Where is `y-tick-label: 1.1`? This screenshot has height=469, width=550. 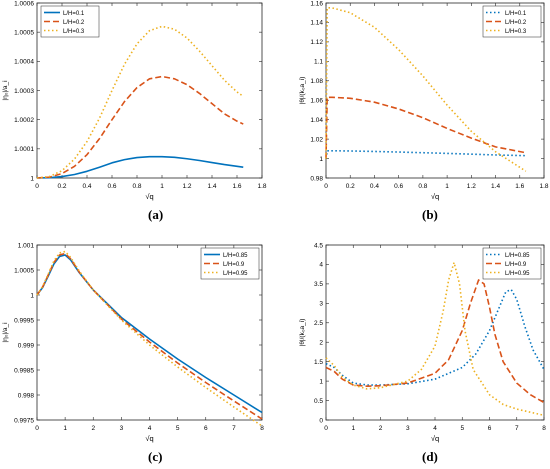
y-tick-label: 1.1 is located at coordinates (318, 62).